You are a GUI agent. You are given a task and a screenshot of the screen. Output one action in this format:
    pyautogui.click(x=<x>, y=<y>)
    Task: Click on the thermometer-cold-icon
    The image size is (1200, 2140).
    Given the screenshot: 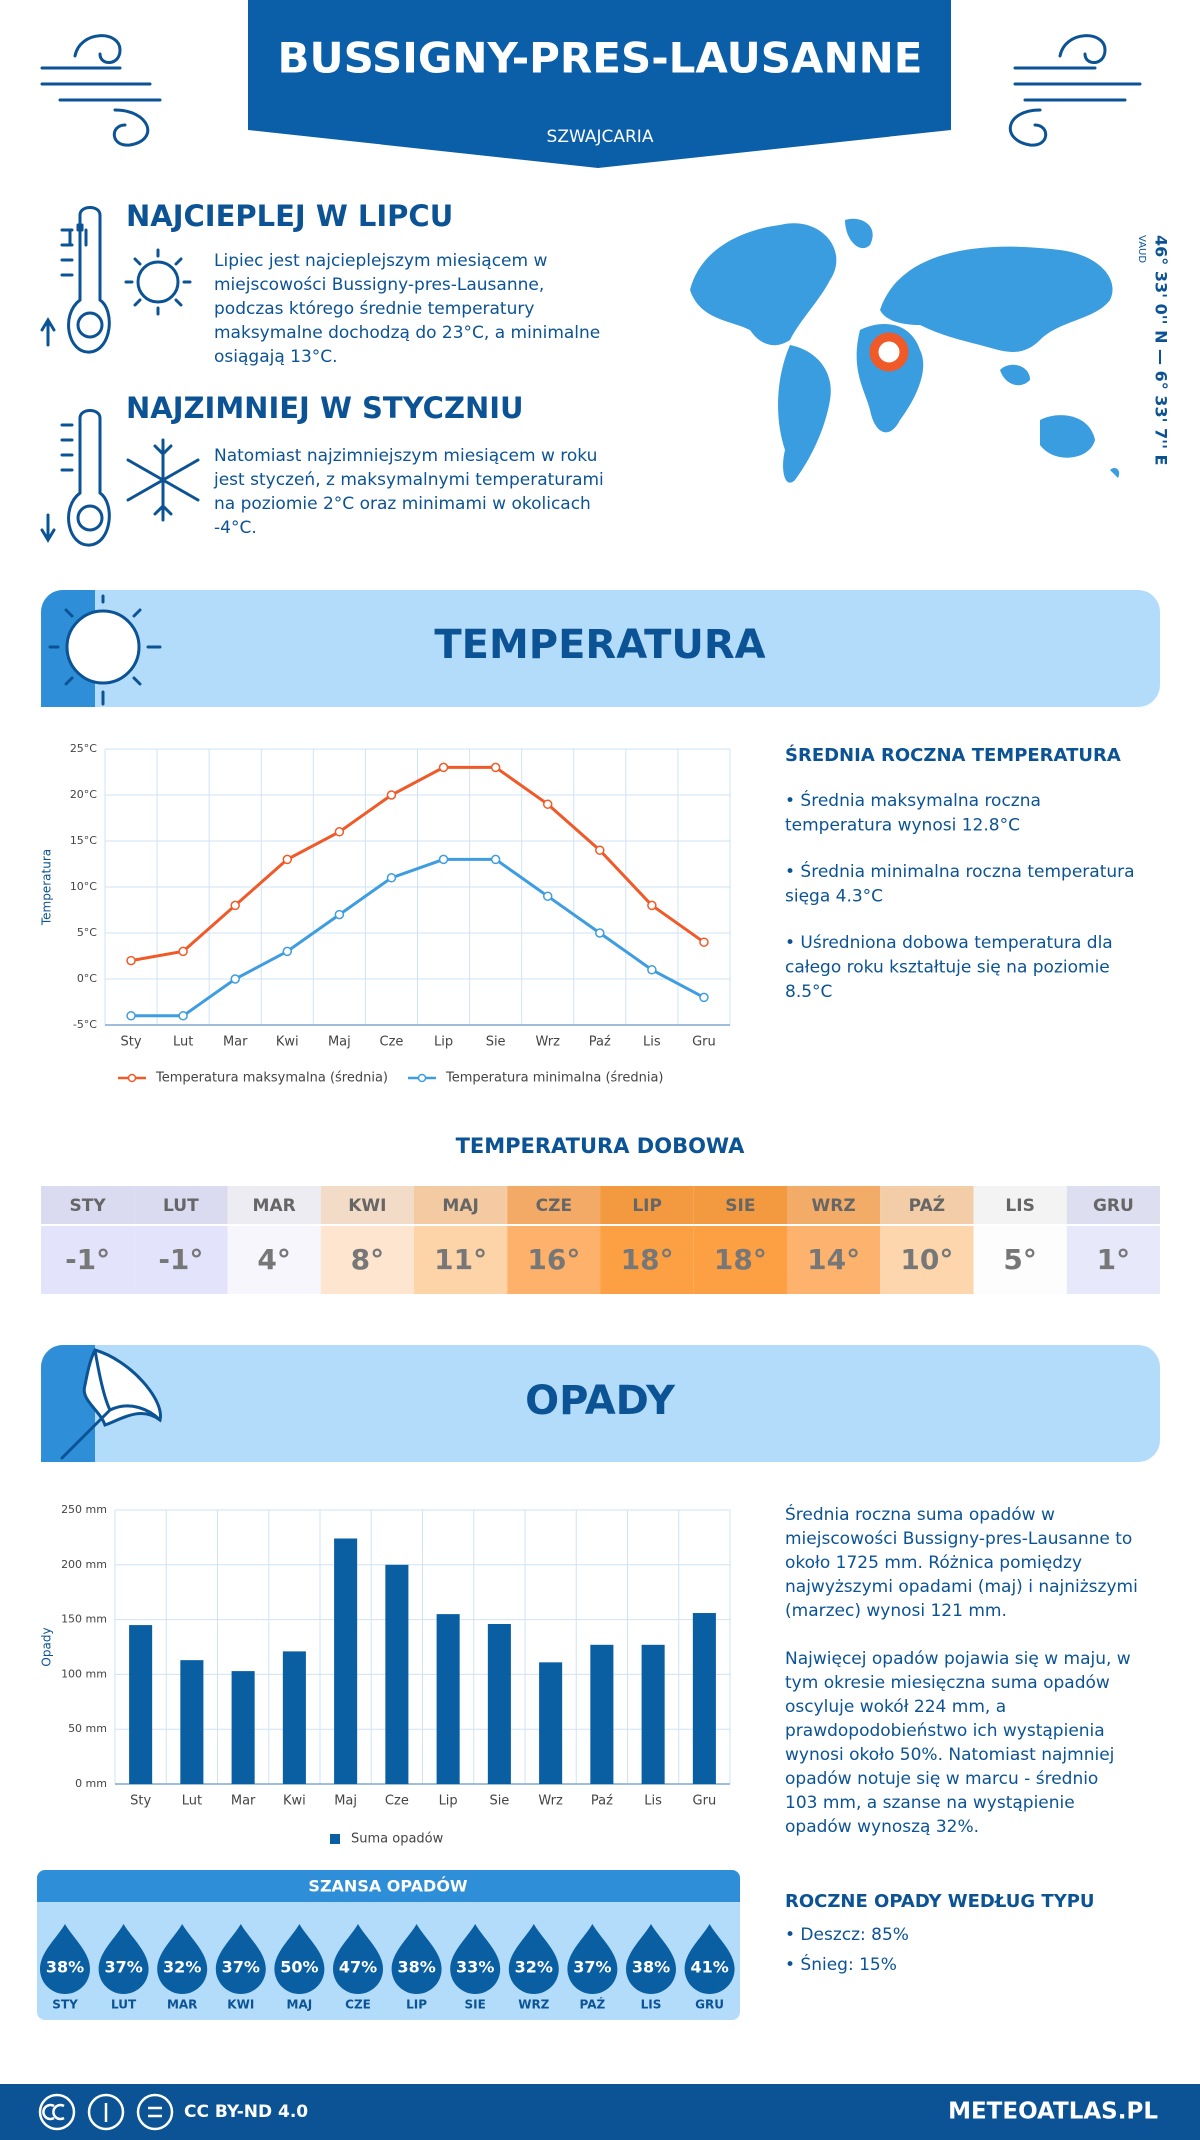 What is the action you would take?
    pyautogui.click(x=120, y=478)
    